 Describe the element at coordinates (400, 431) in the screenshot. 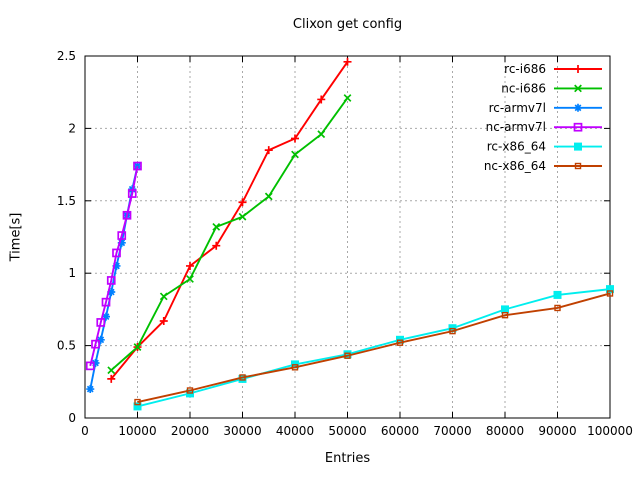

I see `x-tick-label: 60000` at that location.